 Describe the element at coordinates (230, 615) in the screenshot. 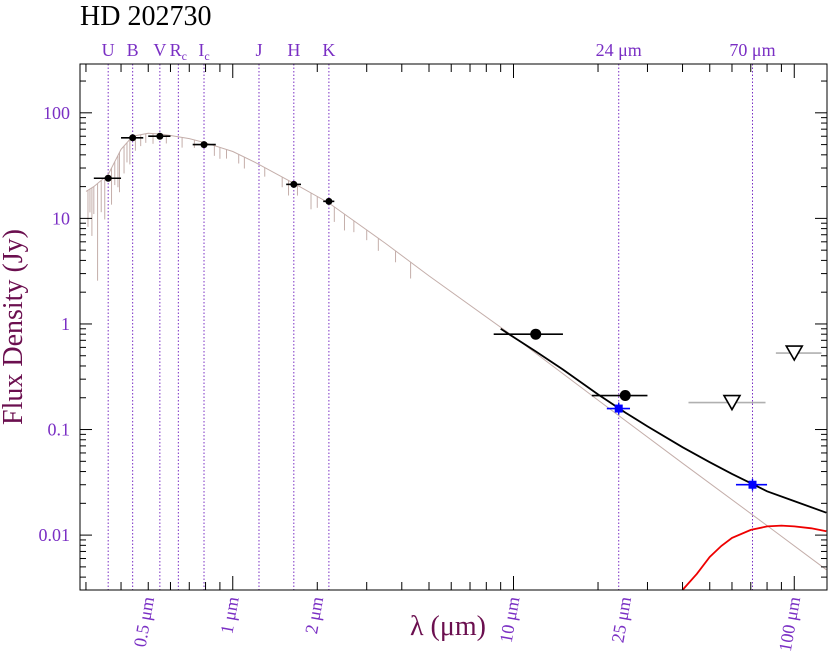

I see `x-tick-label: 1 μm` at that location.